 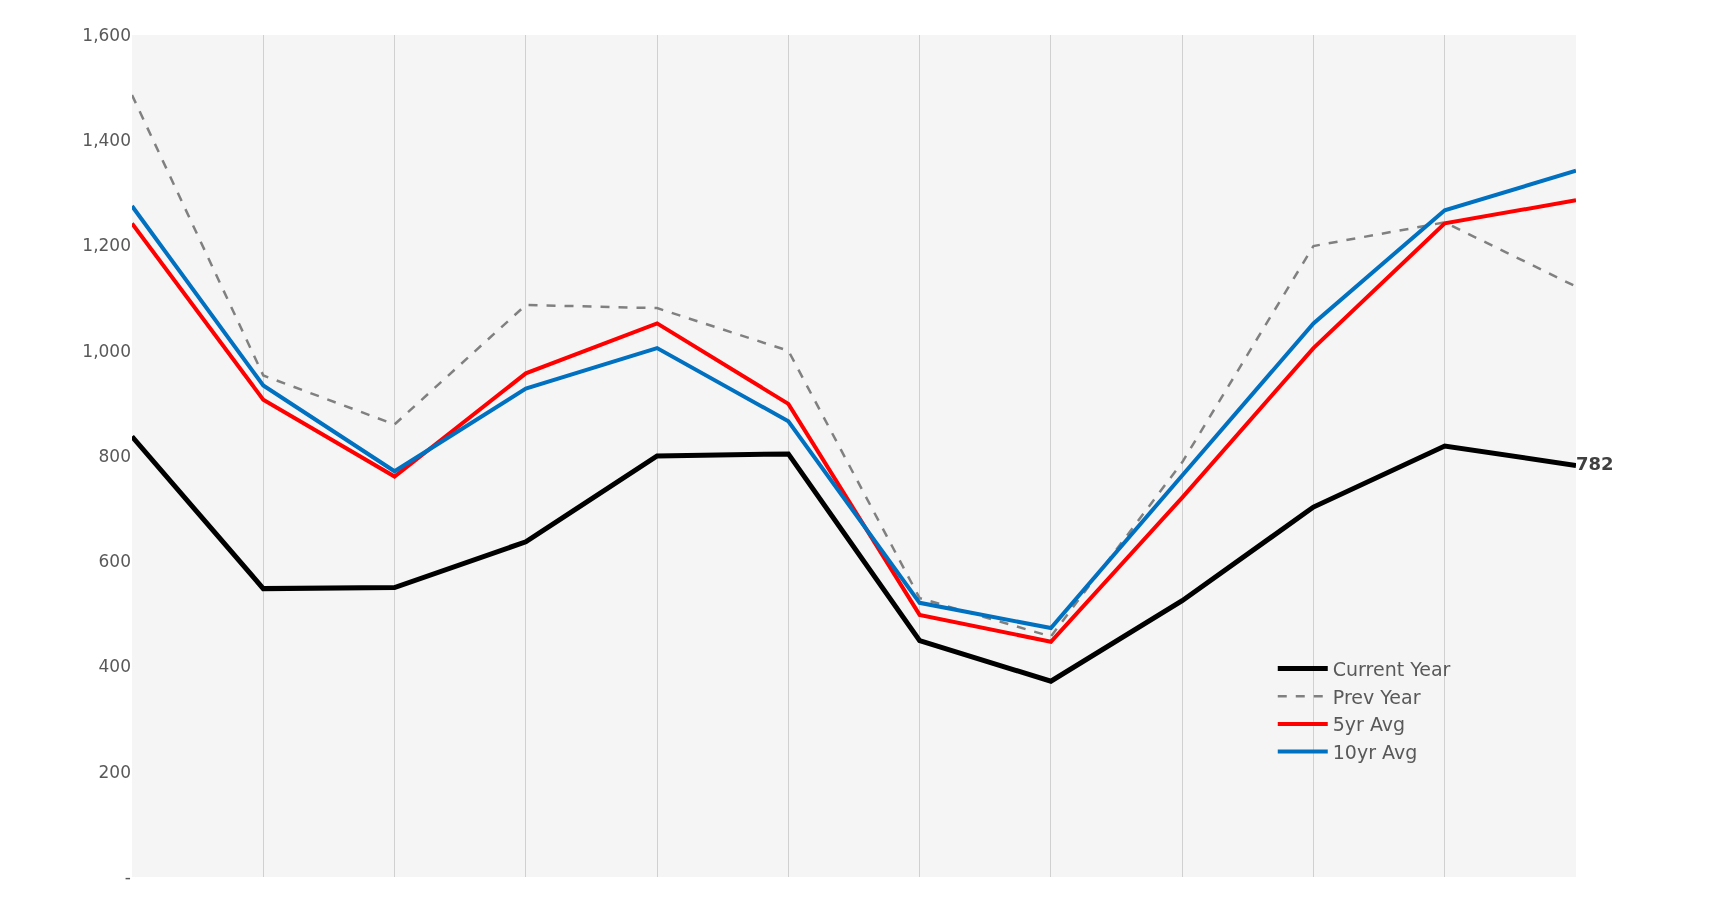 I want to click on y-tick-label: 400, so click(x=114, y=666).